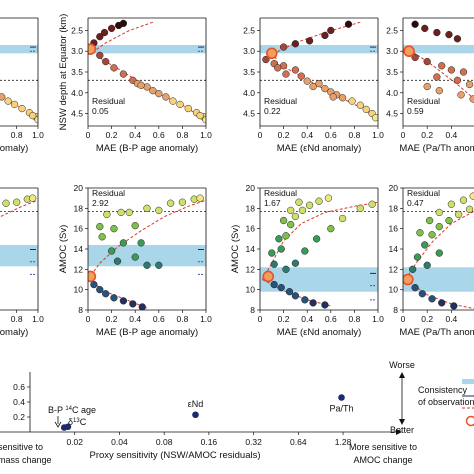 The width and height of the screenshot is (474, 474). Describe the element at coordinates (392, 72) in the screenshot. I see `y-tick-label: 3.5` at that location.